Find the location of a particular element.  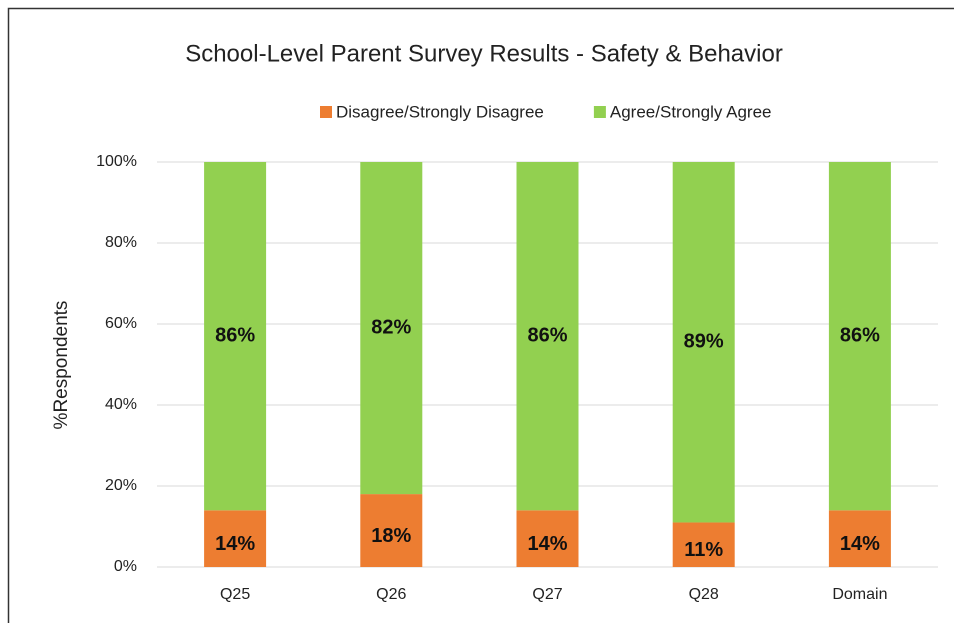

y-tick-label: 0% is located at coordinates (125, 566).